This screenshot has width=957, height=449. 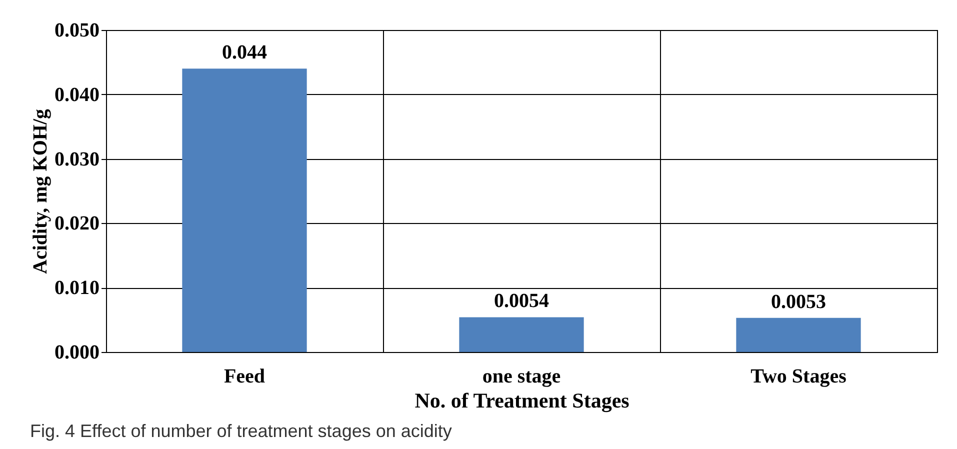 I want to click on y-tick-label: 0.000, so click(x=77, y=353).